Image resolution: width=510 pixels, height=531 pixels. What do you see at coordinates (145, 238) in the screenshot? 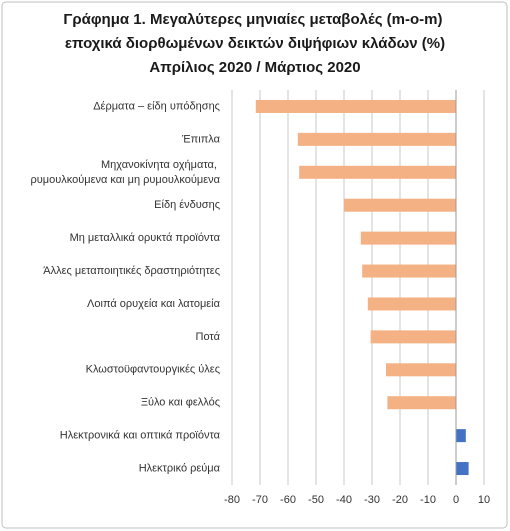
I see `y-tick-label: Μη μεταλλικά ορυκτά προϊόντα` at bounding box center [145, 238].